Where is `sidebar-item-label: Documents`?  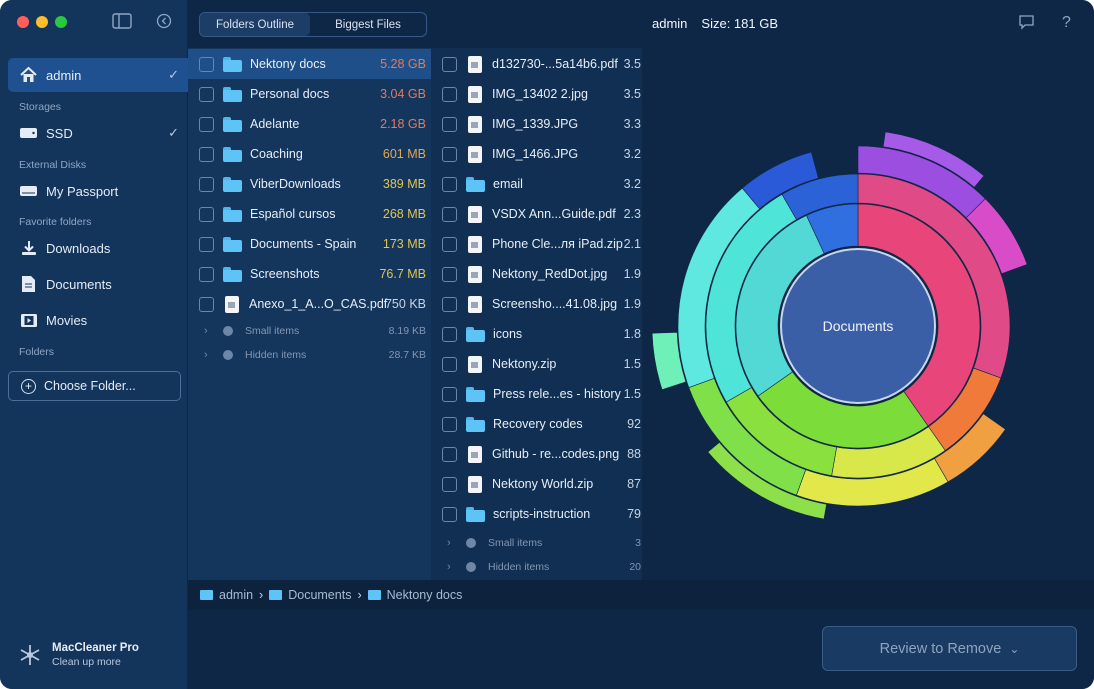
sidebar-item-label: Documents is located at coordinates (79, 284).